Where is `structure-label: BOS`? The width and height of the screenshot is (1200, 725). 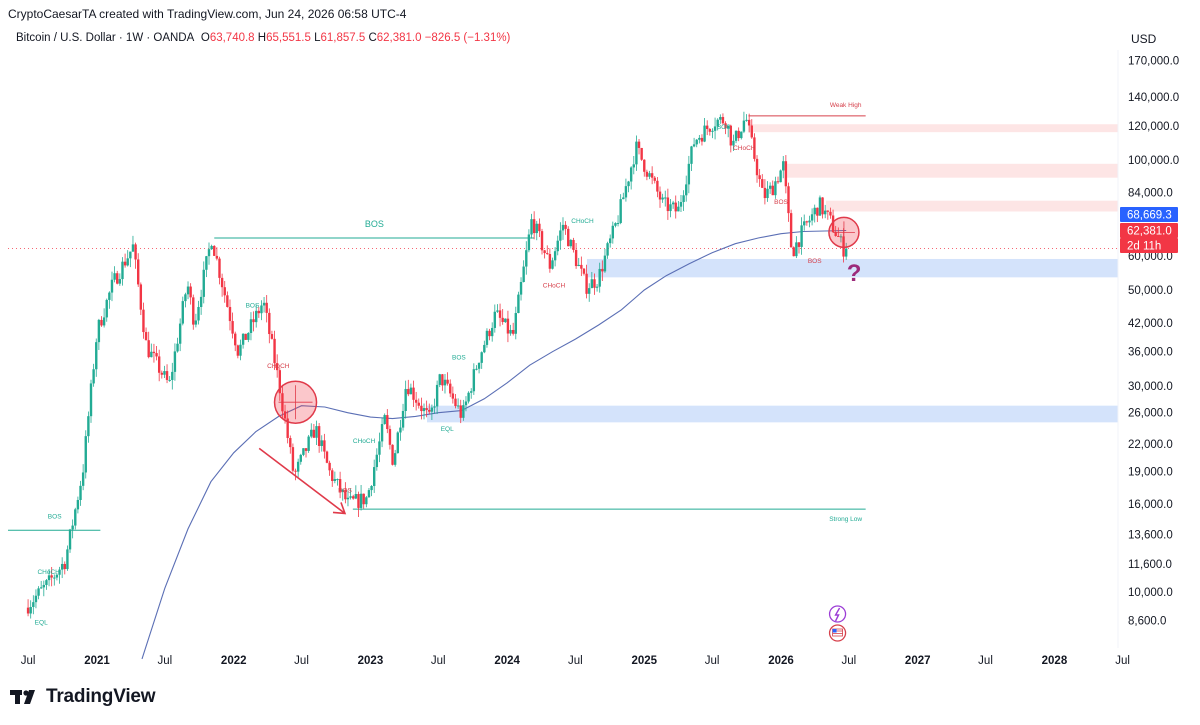 structure-label: BOS is located at coordinates (815, 261).